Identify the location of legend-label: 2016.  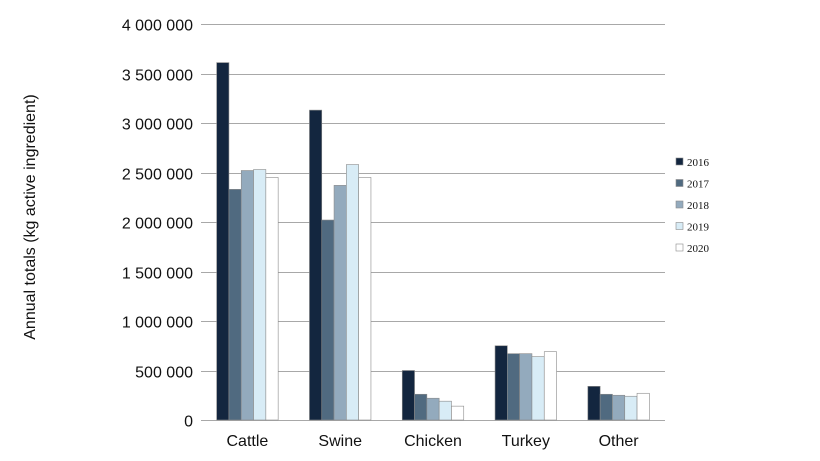
(698, 163).